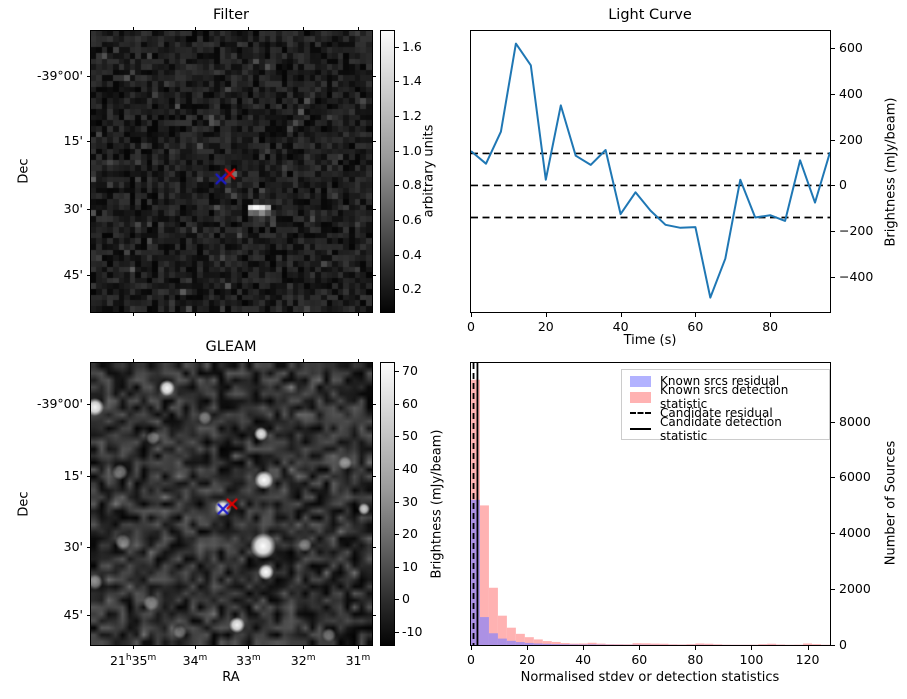 The image size is (907, 699). What do you see at coordinates (412, 220) in the screenshot?
I see `tick-label: 0.6` at bounding box center [412, 220].